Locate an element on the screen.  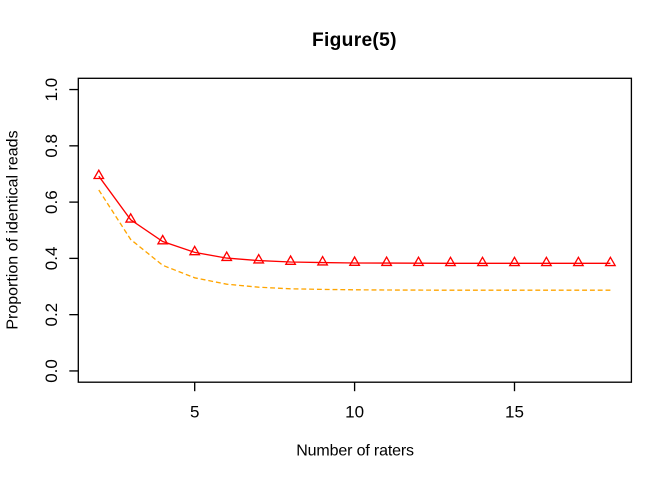
svg-text: Number of raters is located at coordinates (355, 451).